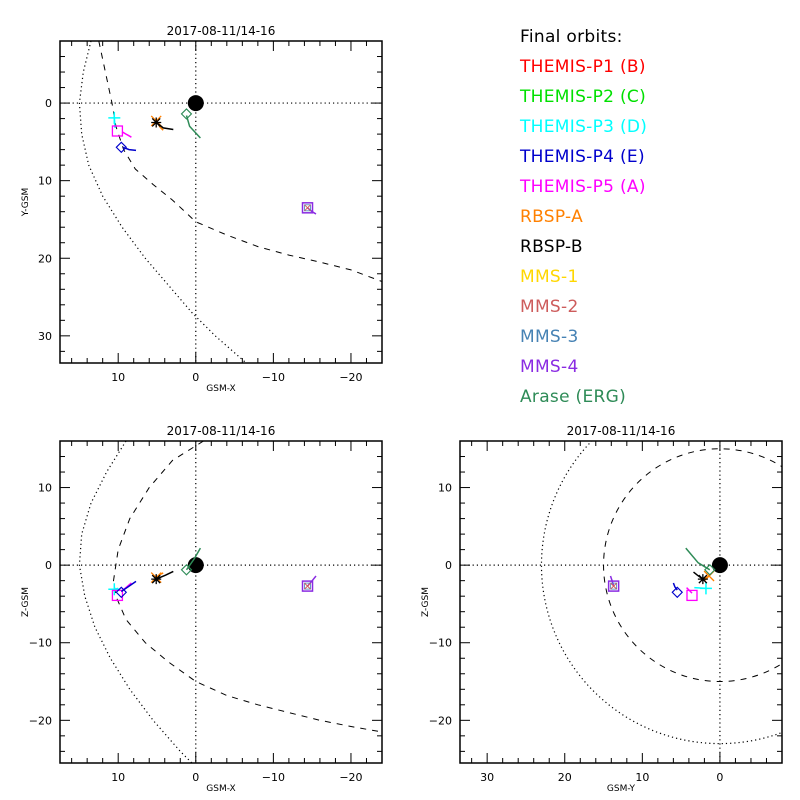  What do you see at coordinates (552, 217) in the screenshot?
I see `legend-item-rbsp-a: RBSP-A` at bounding box center [552, 217].